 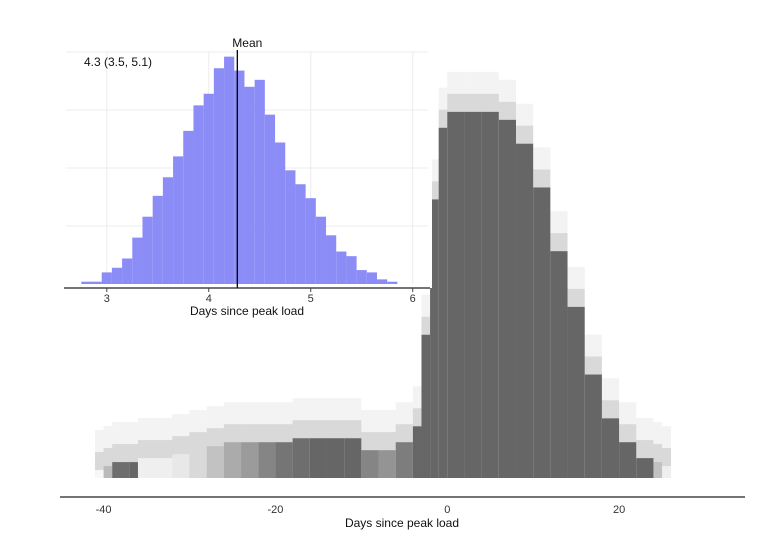 What do you see at coordinates (447, 510) in the screenshot?
I see `main-x-tick-label: 0` at bounding box center [447, 510].